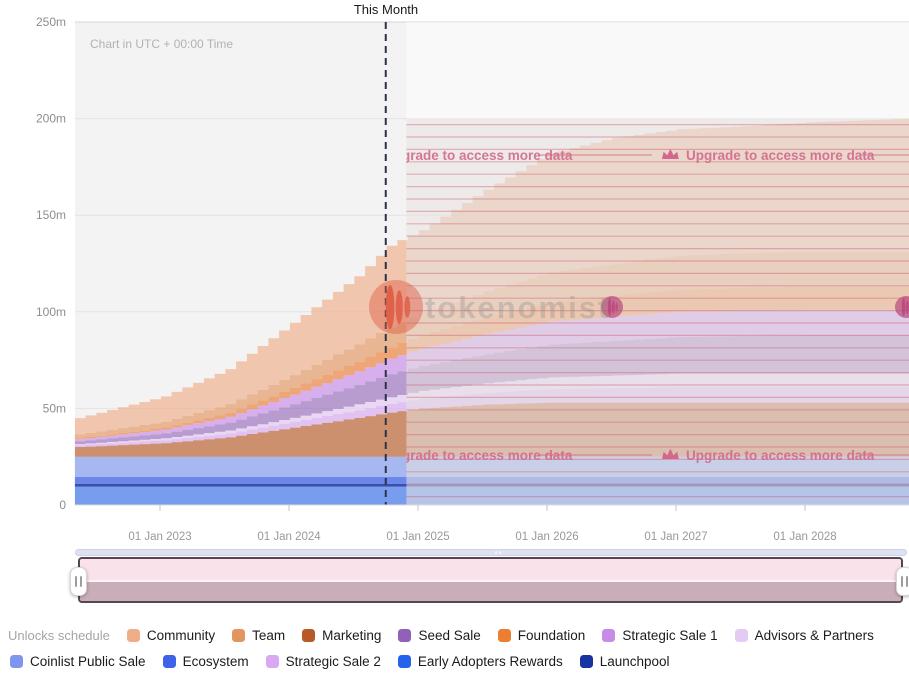  What do you see at coordinates (490, 661) in the screenshot?
I see `legend-label: Early Adopters Rewards` at bounding box center [490, 661].